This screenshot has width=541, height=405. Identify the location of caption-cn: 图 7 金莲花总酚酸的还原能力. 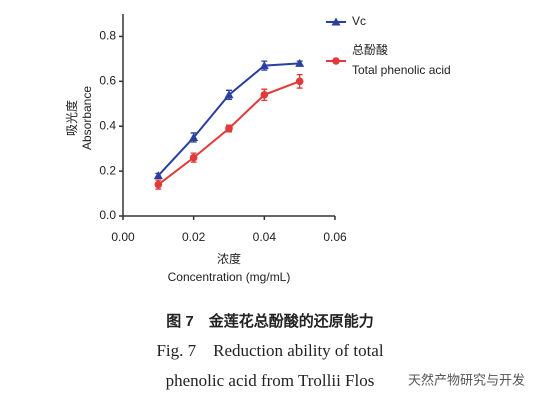
(270, 321).